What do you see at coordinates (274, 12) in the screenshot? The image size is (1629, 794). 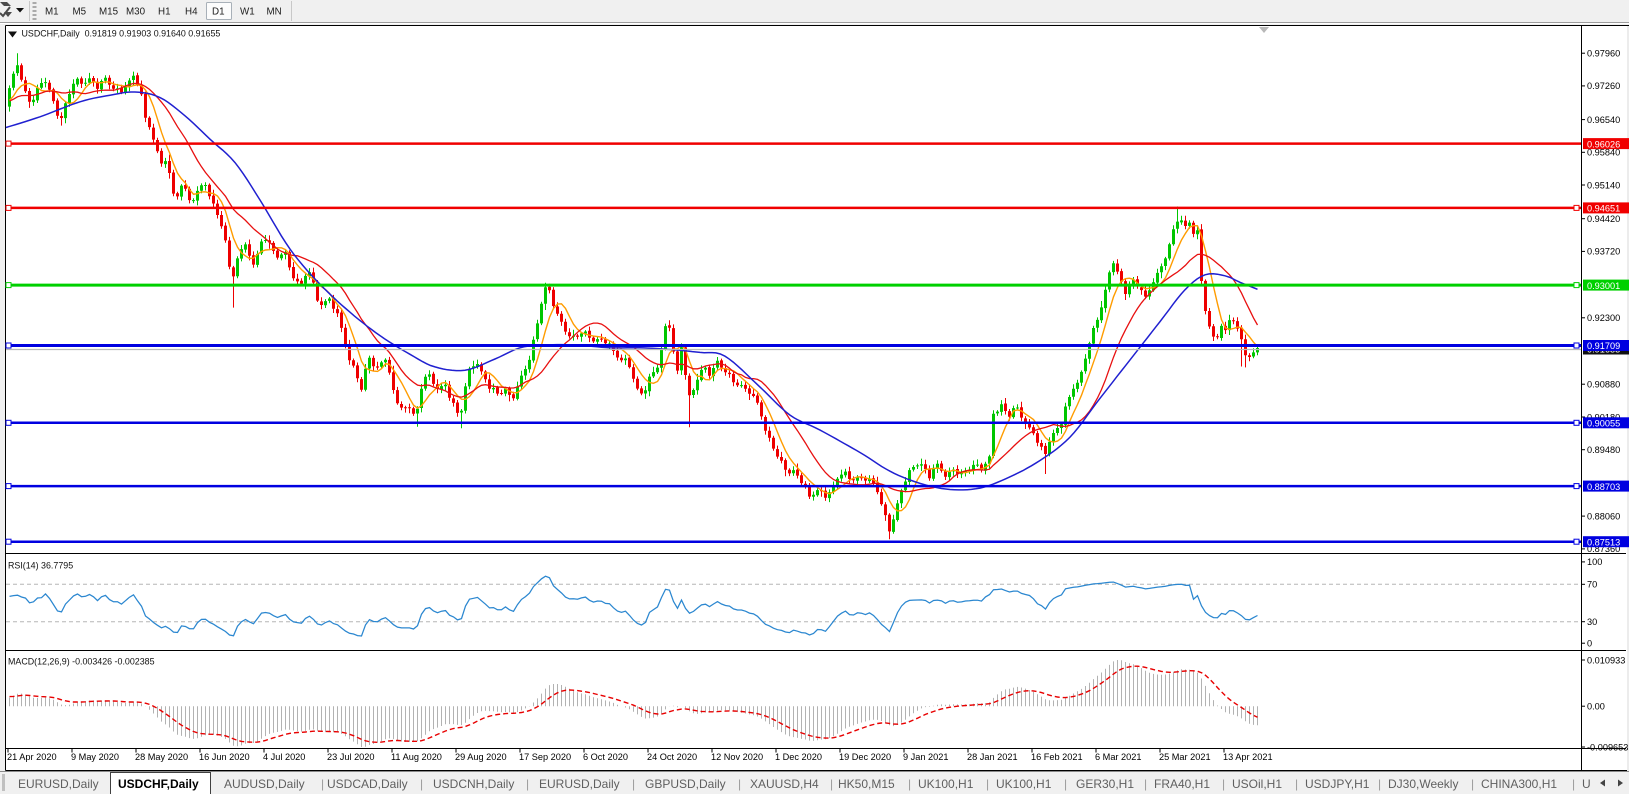 I see `svg-text: MN` at bounding box center [274, 12].